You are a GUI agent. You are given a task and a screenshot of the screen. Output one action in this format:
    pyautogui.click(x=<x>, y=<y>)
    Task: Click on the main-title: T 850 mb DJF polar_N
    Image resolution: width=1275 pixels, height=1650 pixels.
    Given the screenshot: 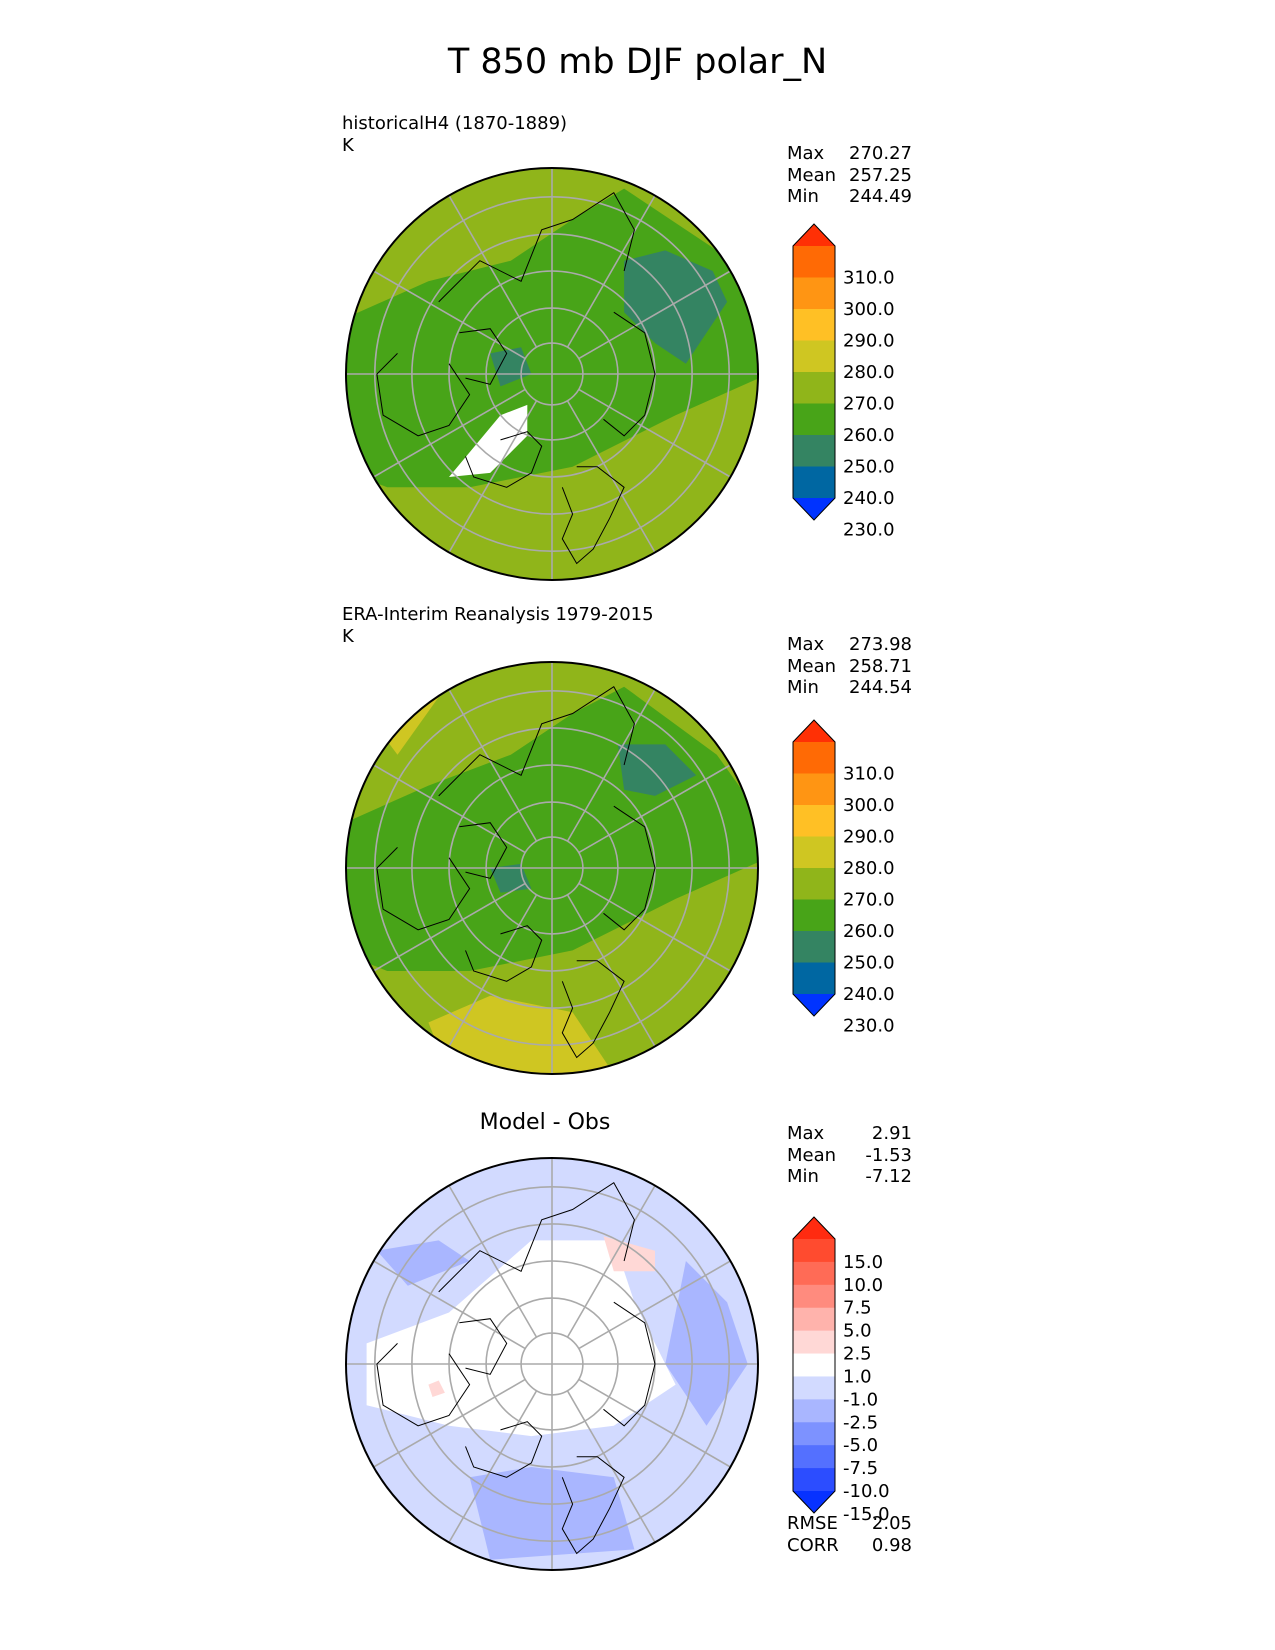 What is the action you would take?
    pyautogui.click(x=637, y=62)
    